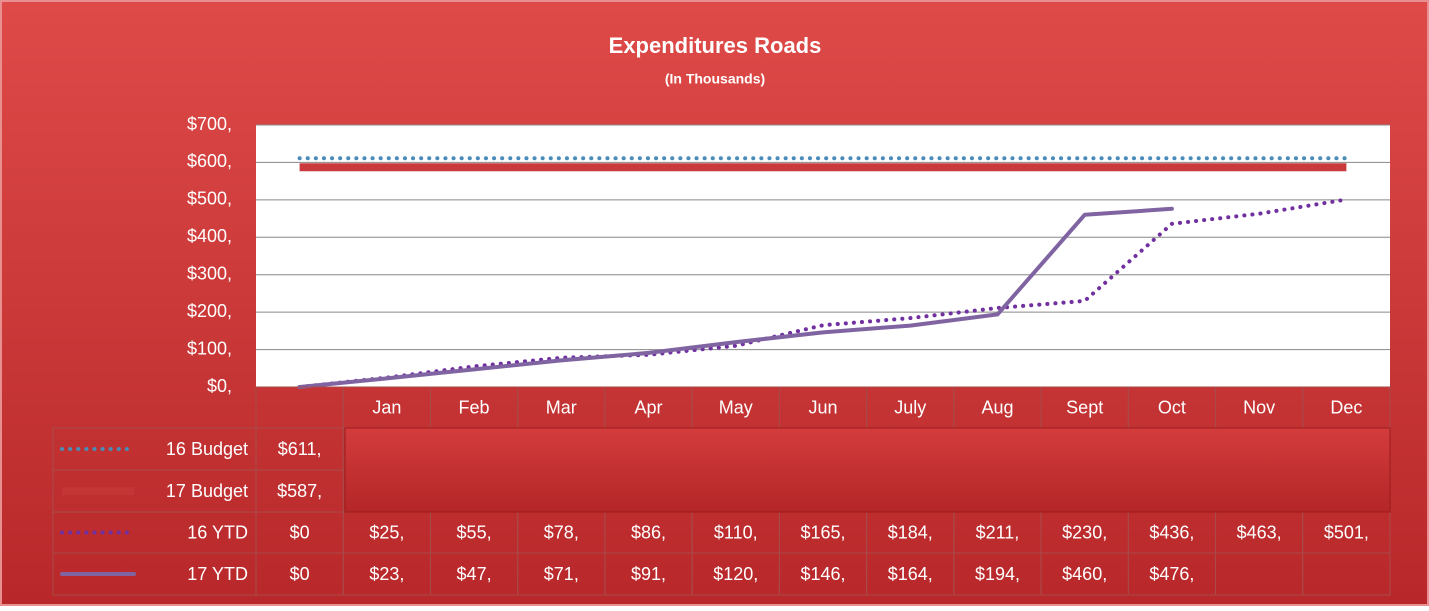 The image size is (1429, 611). What do you see at coordinates (1259, 532) in the screenshot?
I see `data-label: $463,` at bounding box center [1259, 532].